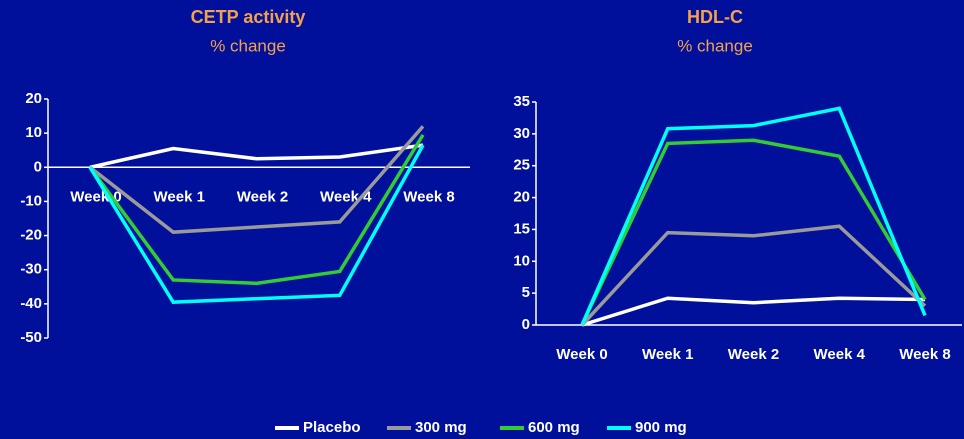 The height and width of the screenshot is (439, 964). I want to click on y-tick-label: -10, so click(31, 200).